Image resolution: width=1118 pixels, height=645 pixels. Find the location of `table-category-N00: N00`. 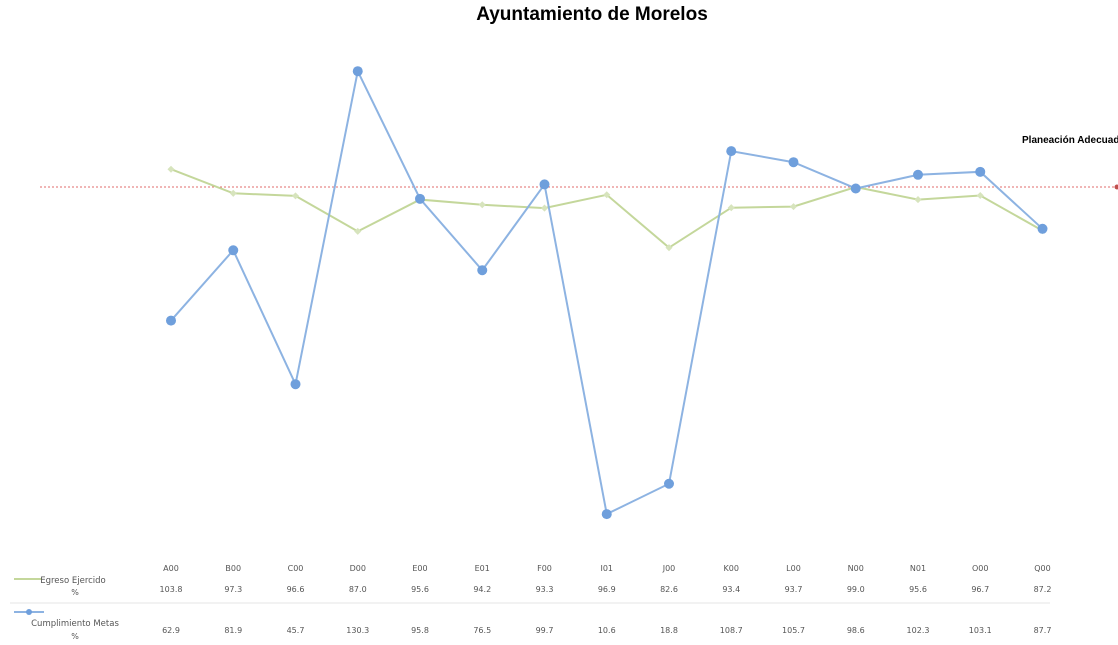

table-category-N00: N00 is located at coordinates (856, 568).